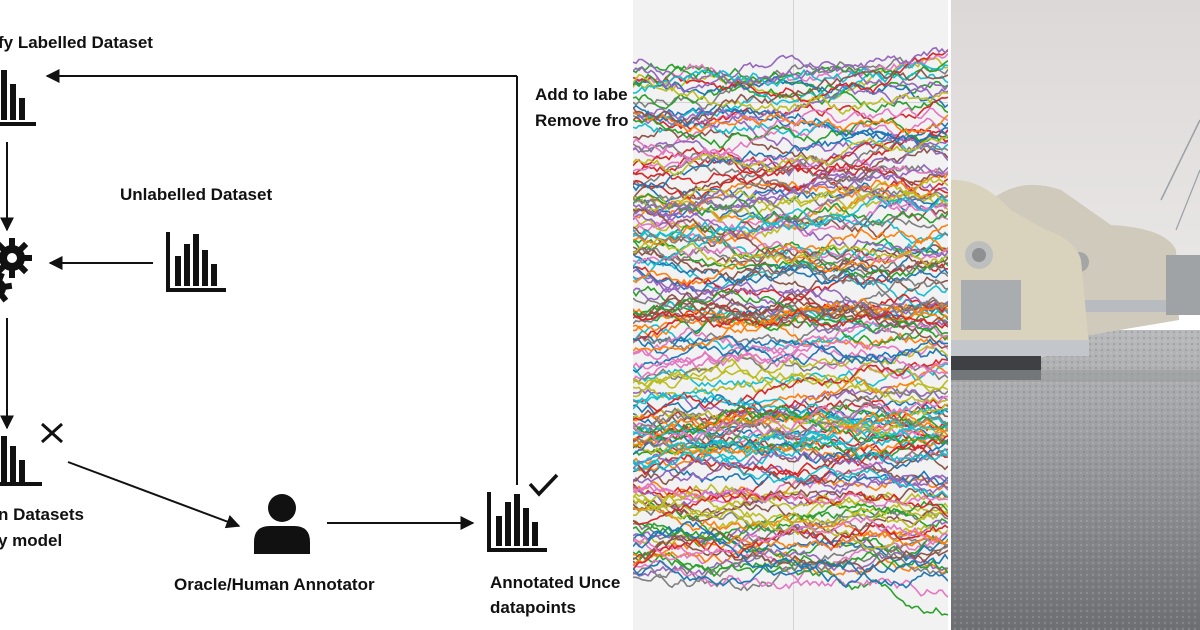 Image resolution: width=1200 pixels, height=630 pixels. Describe the element at coordinates (154, 495) in the screenshot. I see `arrow-uncertain-to-oracle` at that location.